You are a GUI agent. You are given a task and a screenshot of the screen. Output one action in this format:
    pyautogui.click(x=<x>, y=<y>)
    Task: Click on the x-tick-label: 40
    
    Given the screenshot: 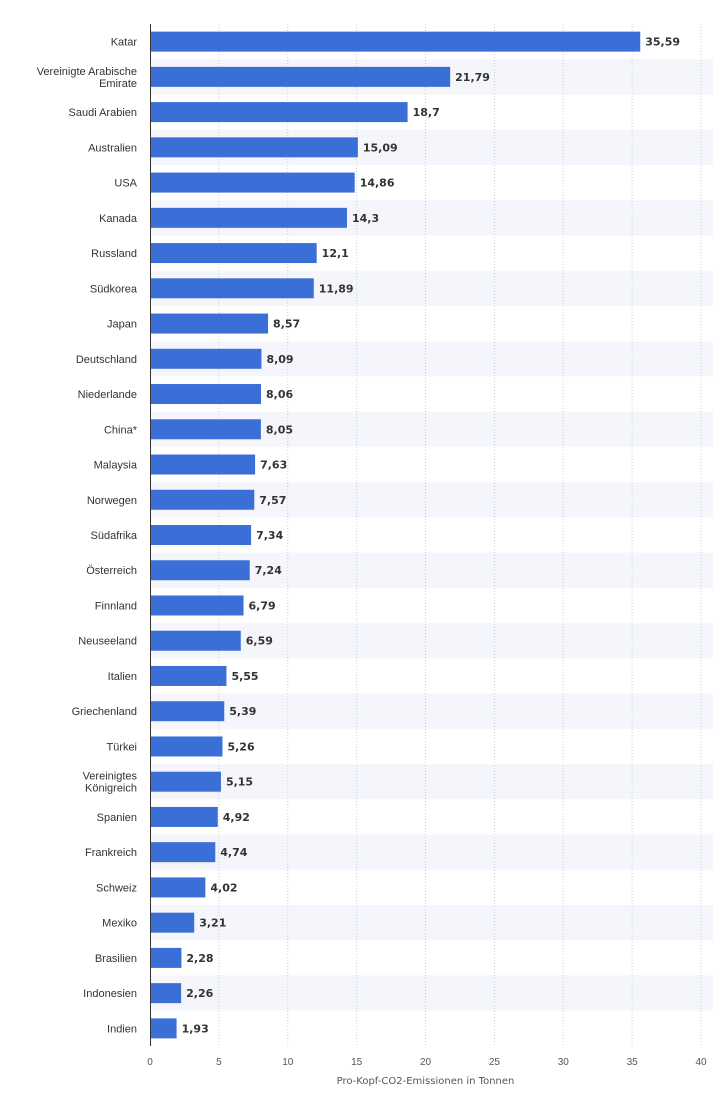 What is the action you would take?
    pyautogui.click(x=701, y=1062)
    